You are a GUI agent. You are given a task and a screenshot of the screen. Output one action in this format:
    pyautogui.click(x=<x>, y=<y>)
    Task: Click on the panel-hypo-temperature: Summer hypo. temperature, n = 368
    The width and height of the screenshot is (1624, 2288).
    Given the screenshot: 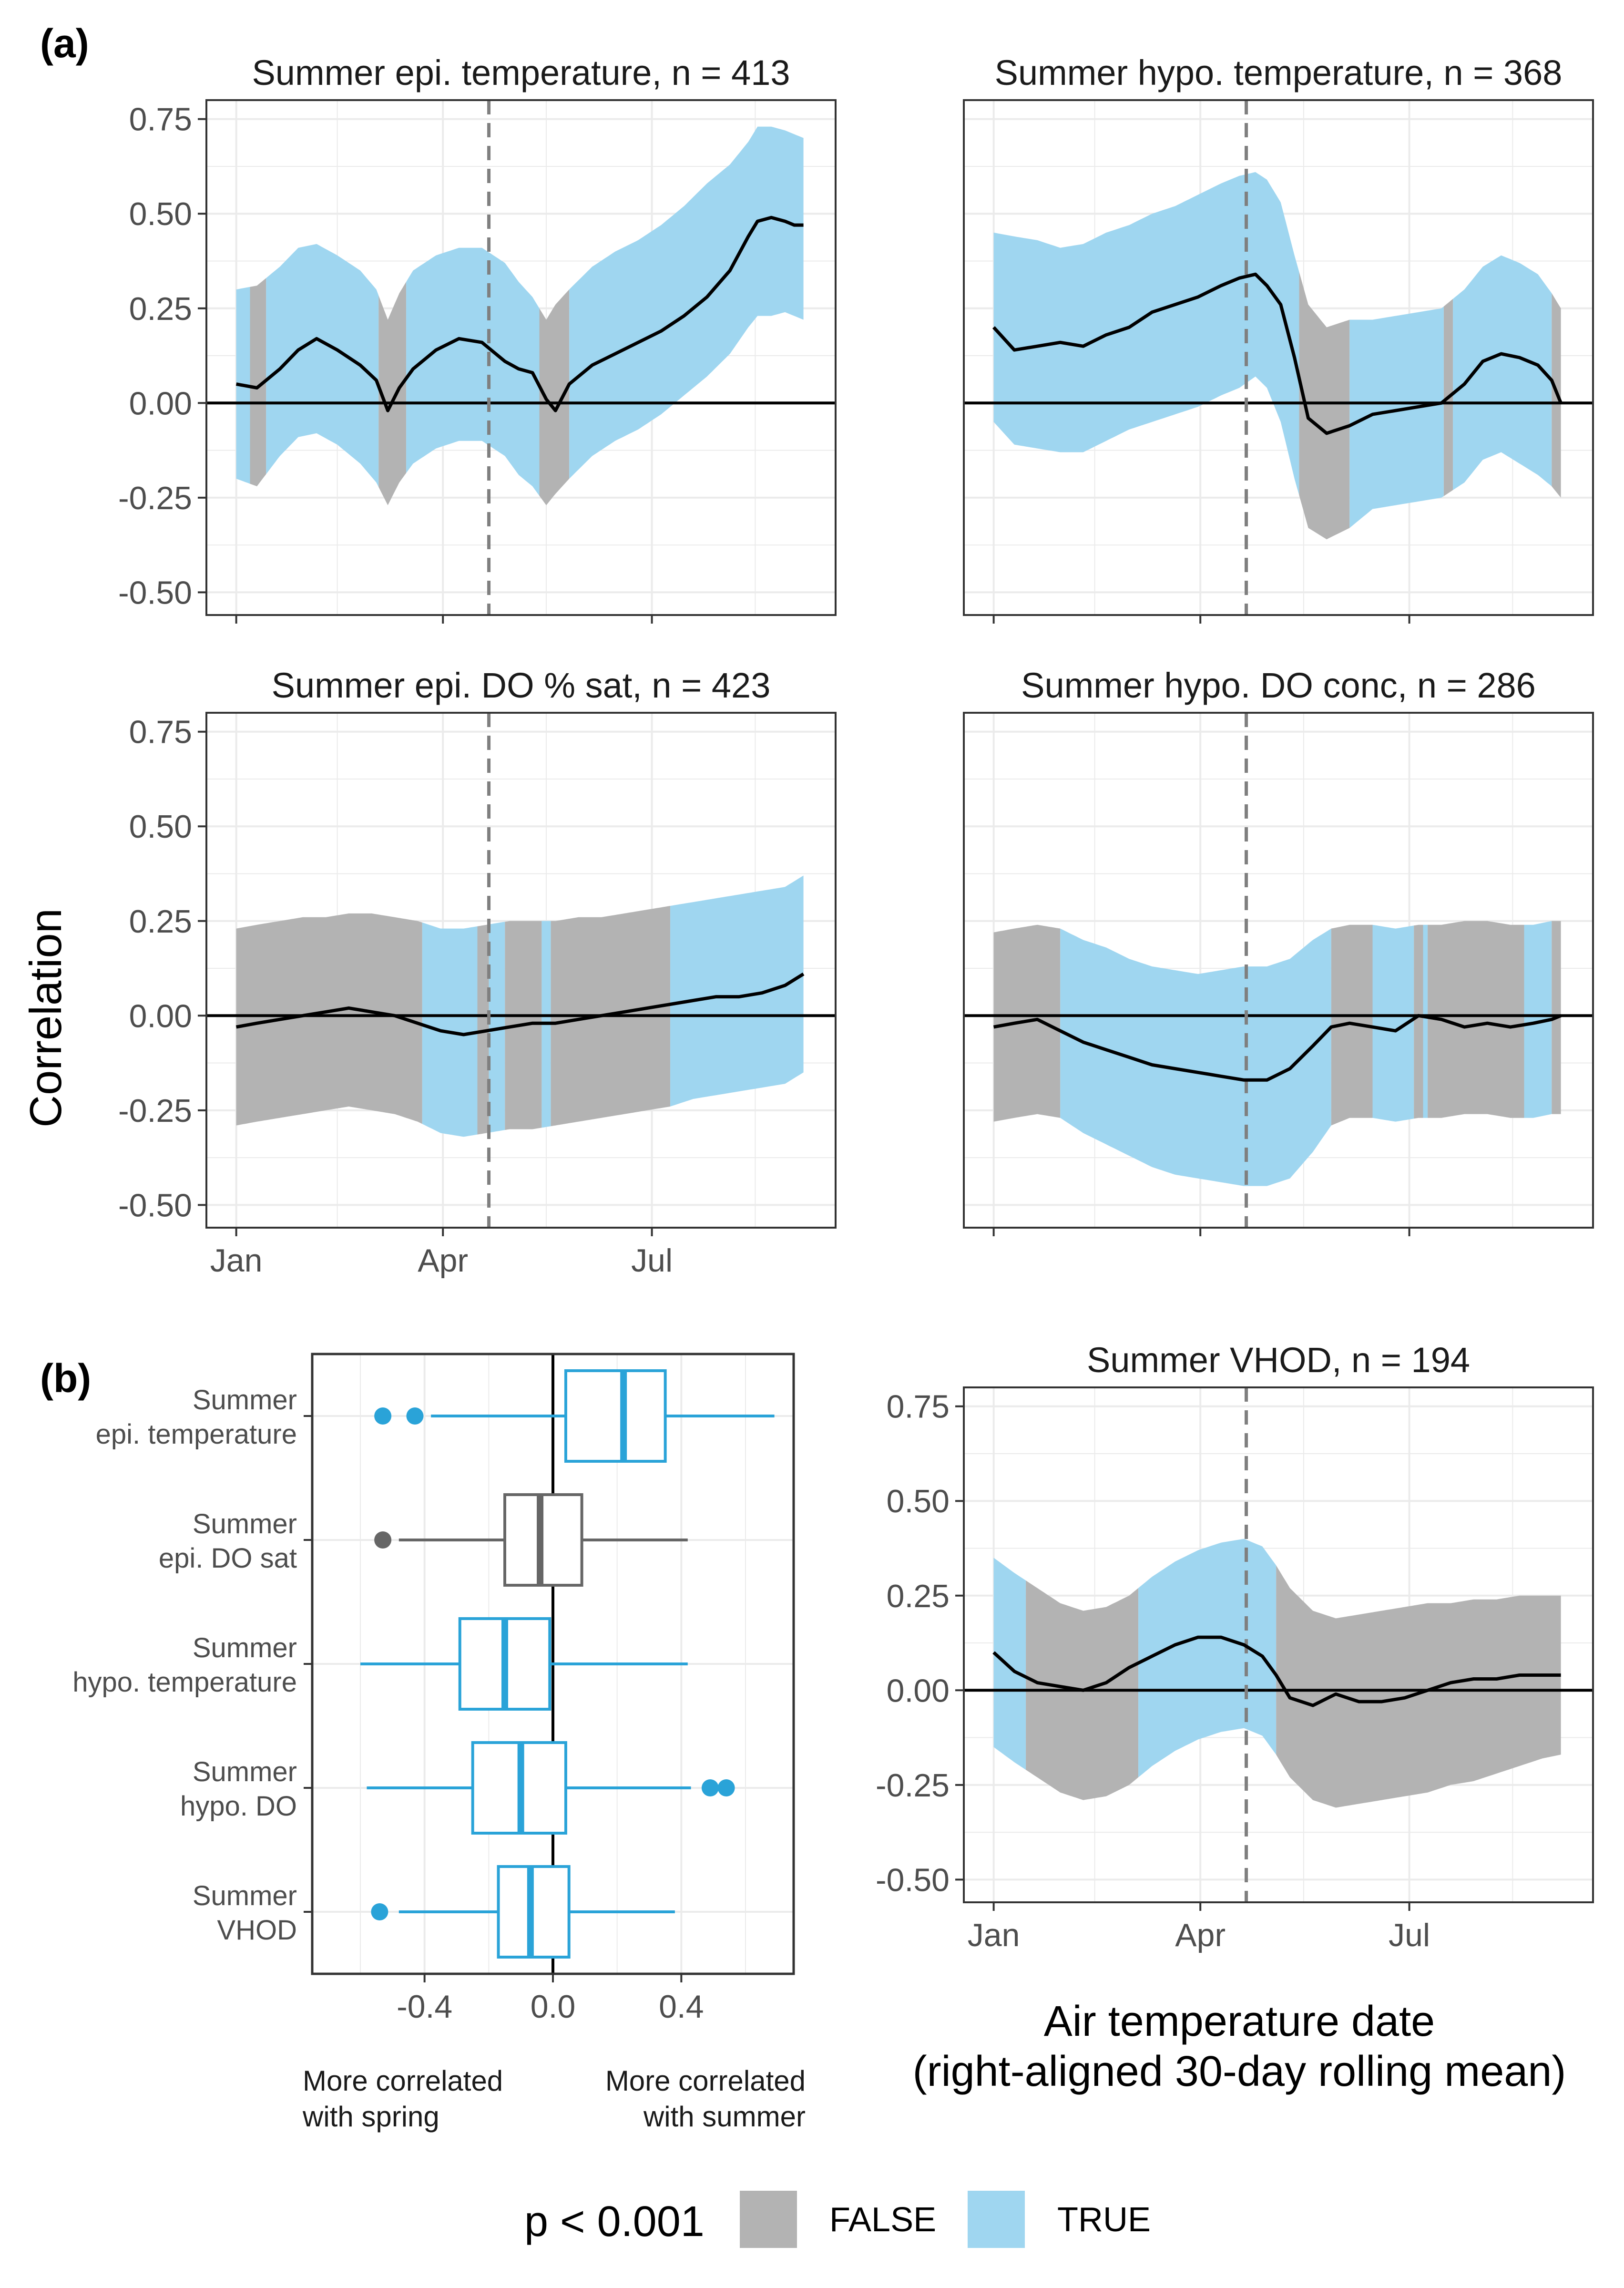 What is the action you would take?
    pyautogui.click(x=1278, y=338)
    